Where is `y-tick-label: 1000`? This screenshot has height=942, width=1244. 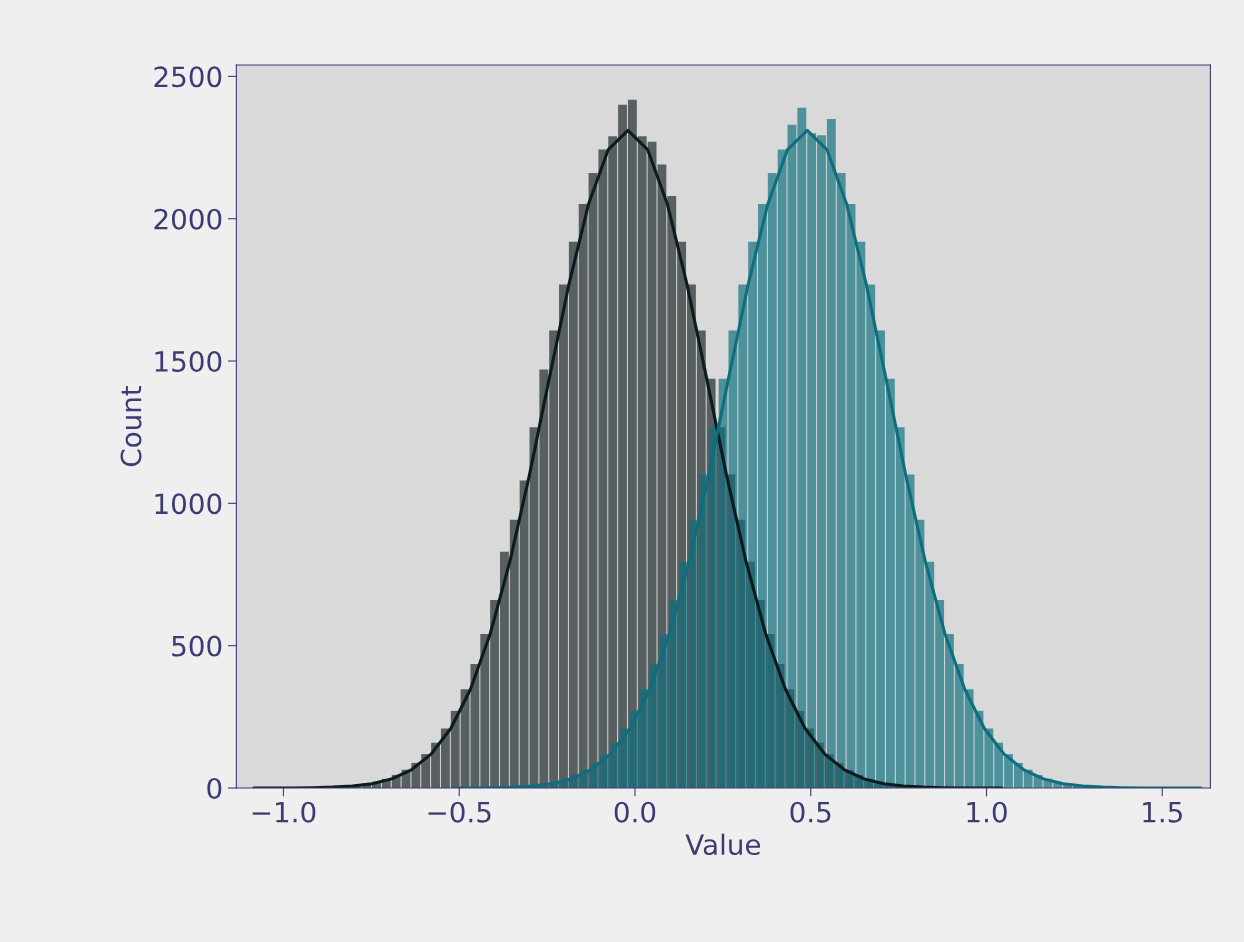
y-tick-label: 1000 is located at coordinates (188, 504).